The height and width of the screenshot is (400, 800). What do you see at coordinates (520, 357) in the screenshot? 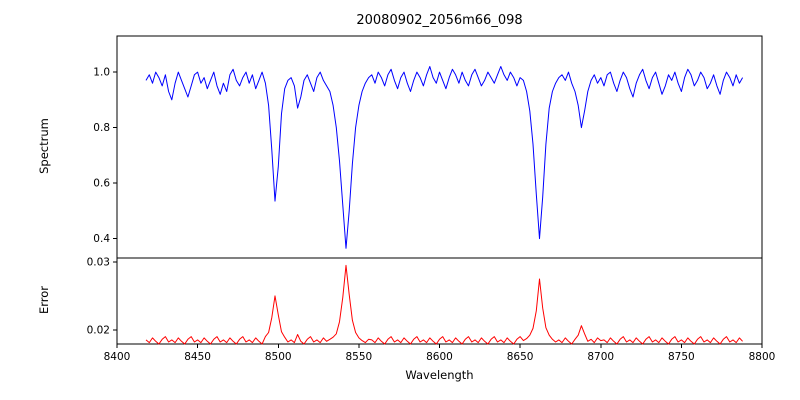
I see `x-tick-label: 8650` at bounding box center [520, 357].